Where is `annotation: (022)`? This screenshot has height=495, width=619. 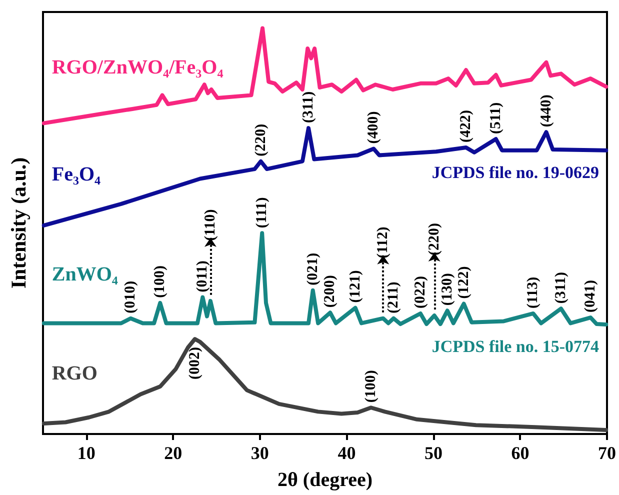 annotation: (022) is located at coordinates (420, 292).